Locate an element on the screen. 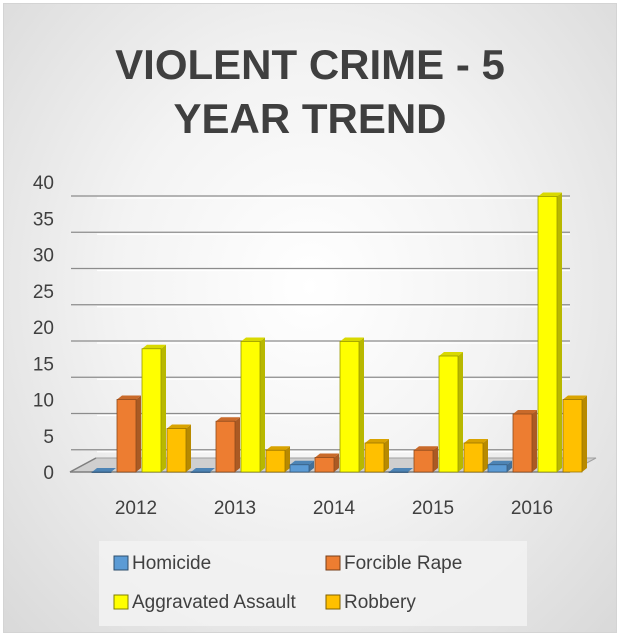 The height and width of the screenshot is (636, 621). bar-homicide-2016 is located at coordinates (497, 468).